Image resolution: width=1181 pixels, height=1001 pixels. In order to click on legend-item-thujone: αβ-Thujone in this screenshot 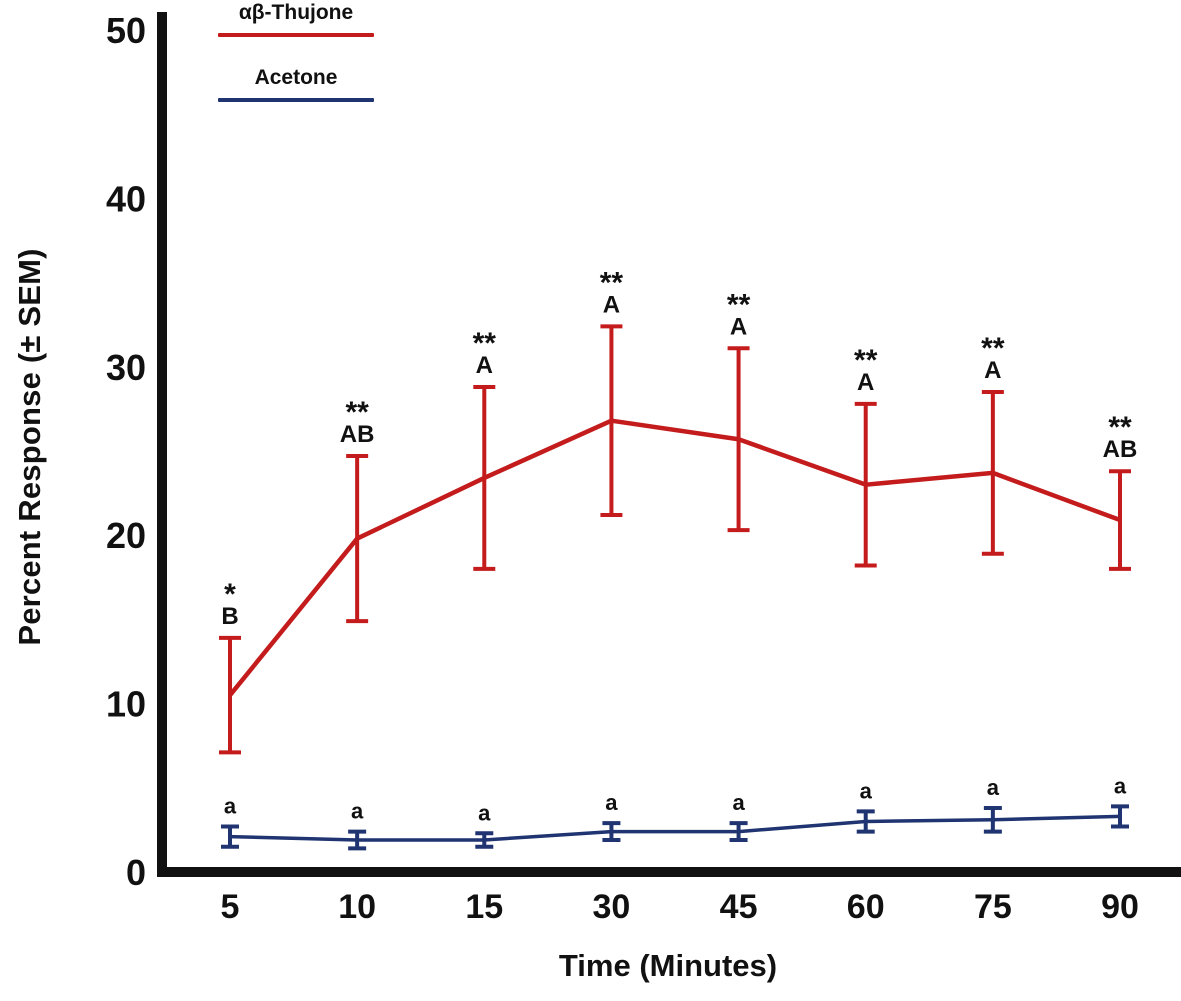, I will do `click(296, 19)`.